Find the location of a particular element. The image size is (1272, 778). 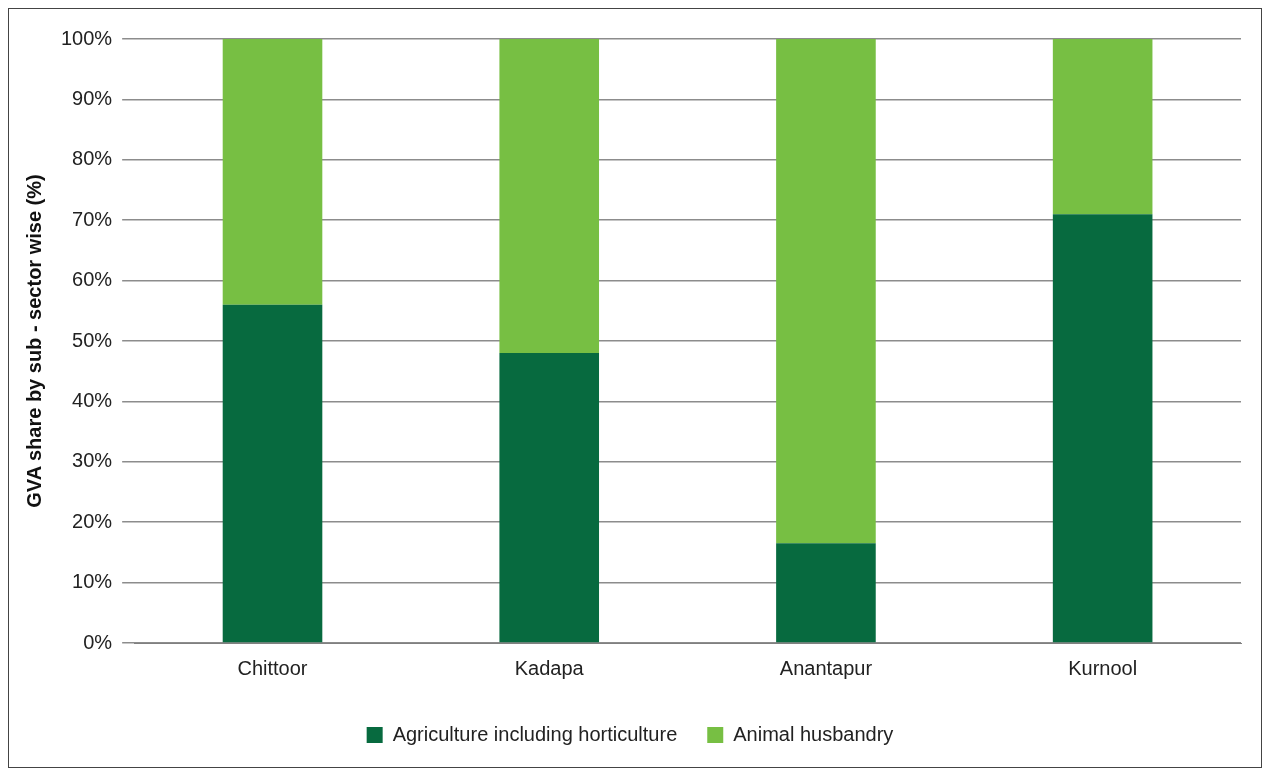

y-tick-label: 80% is located at coordinates (92, 158).